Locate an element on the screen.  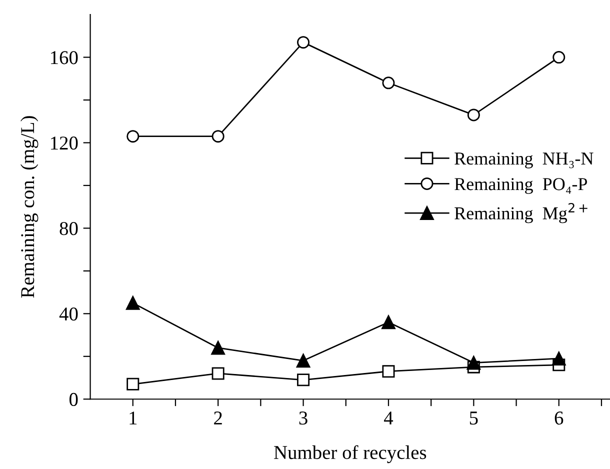
legend-label: Remaining Mg$^{2+}$ is located at coordinates (521, 213).